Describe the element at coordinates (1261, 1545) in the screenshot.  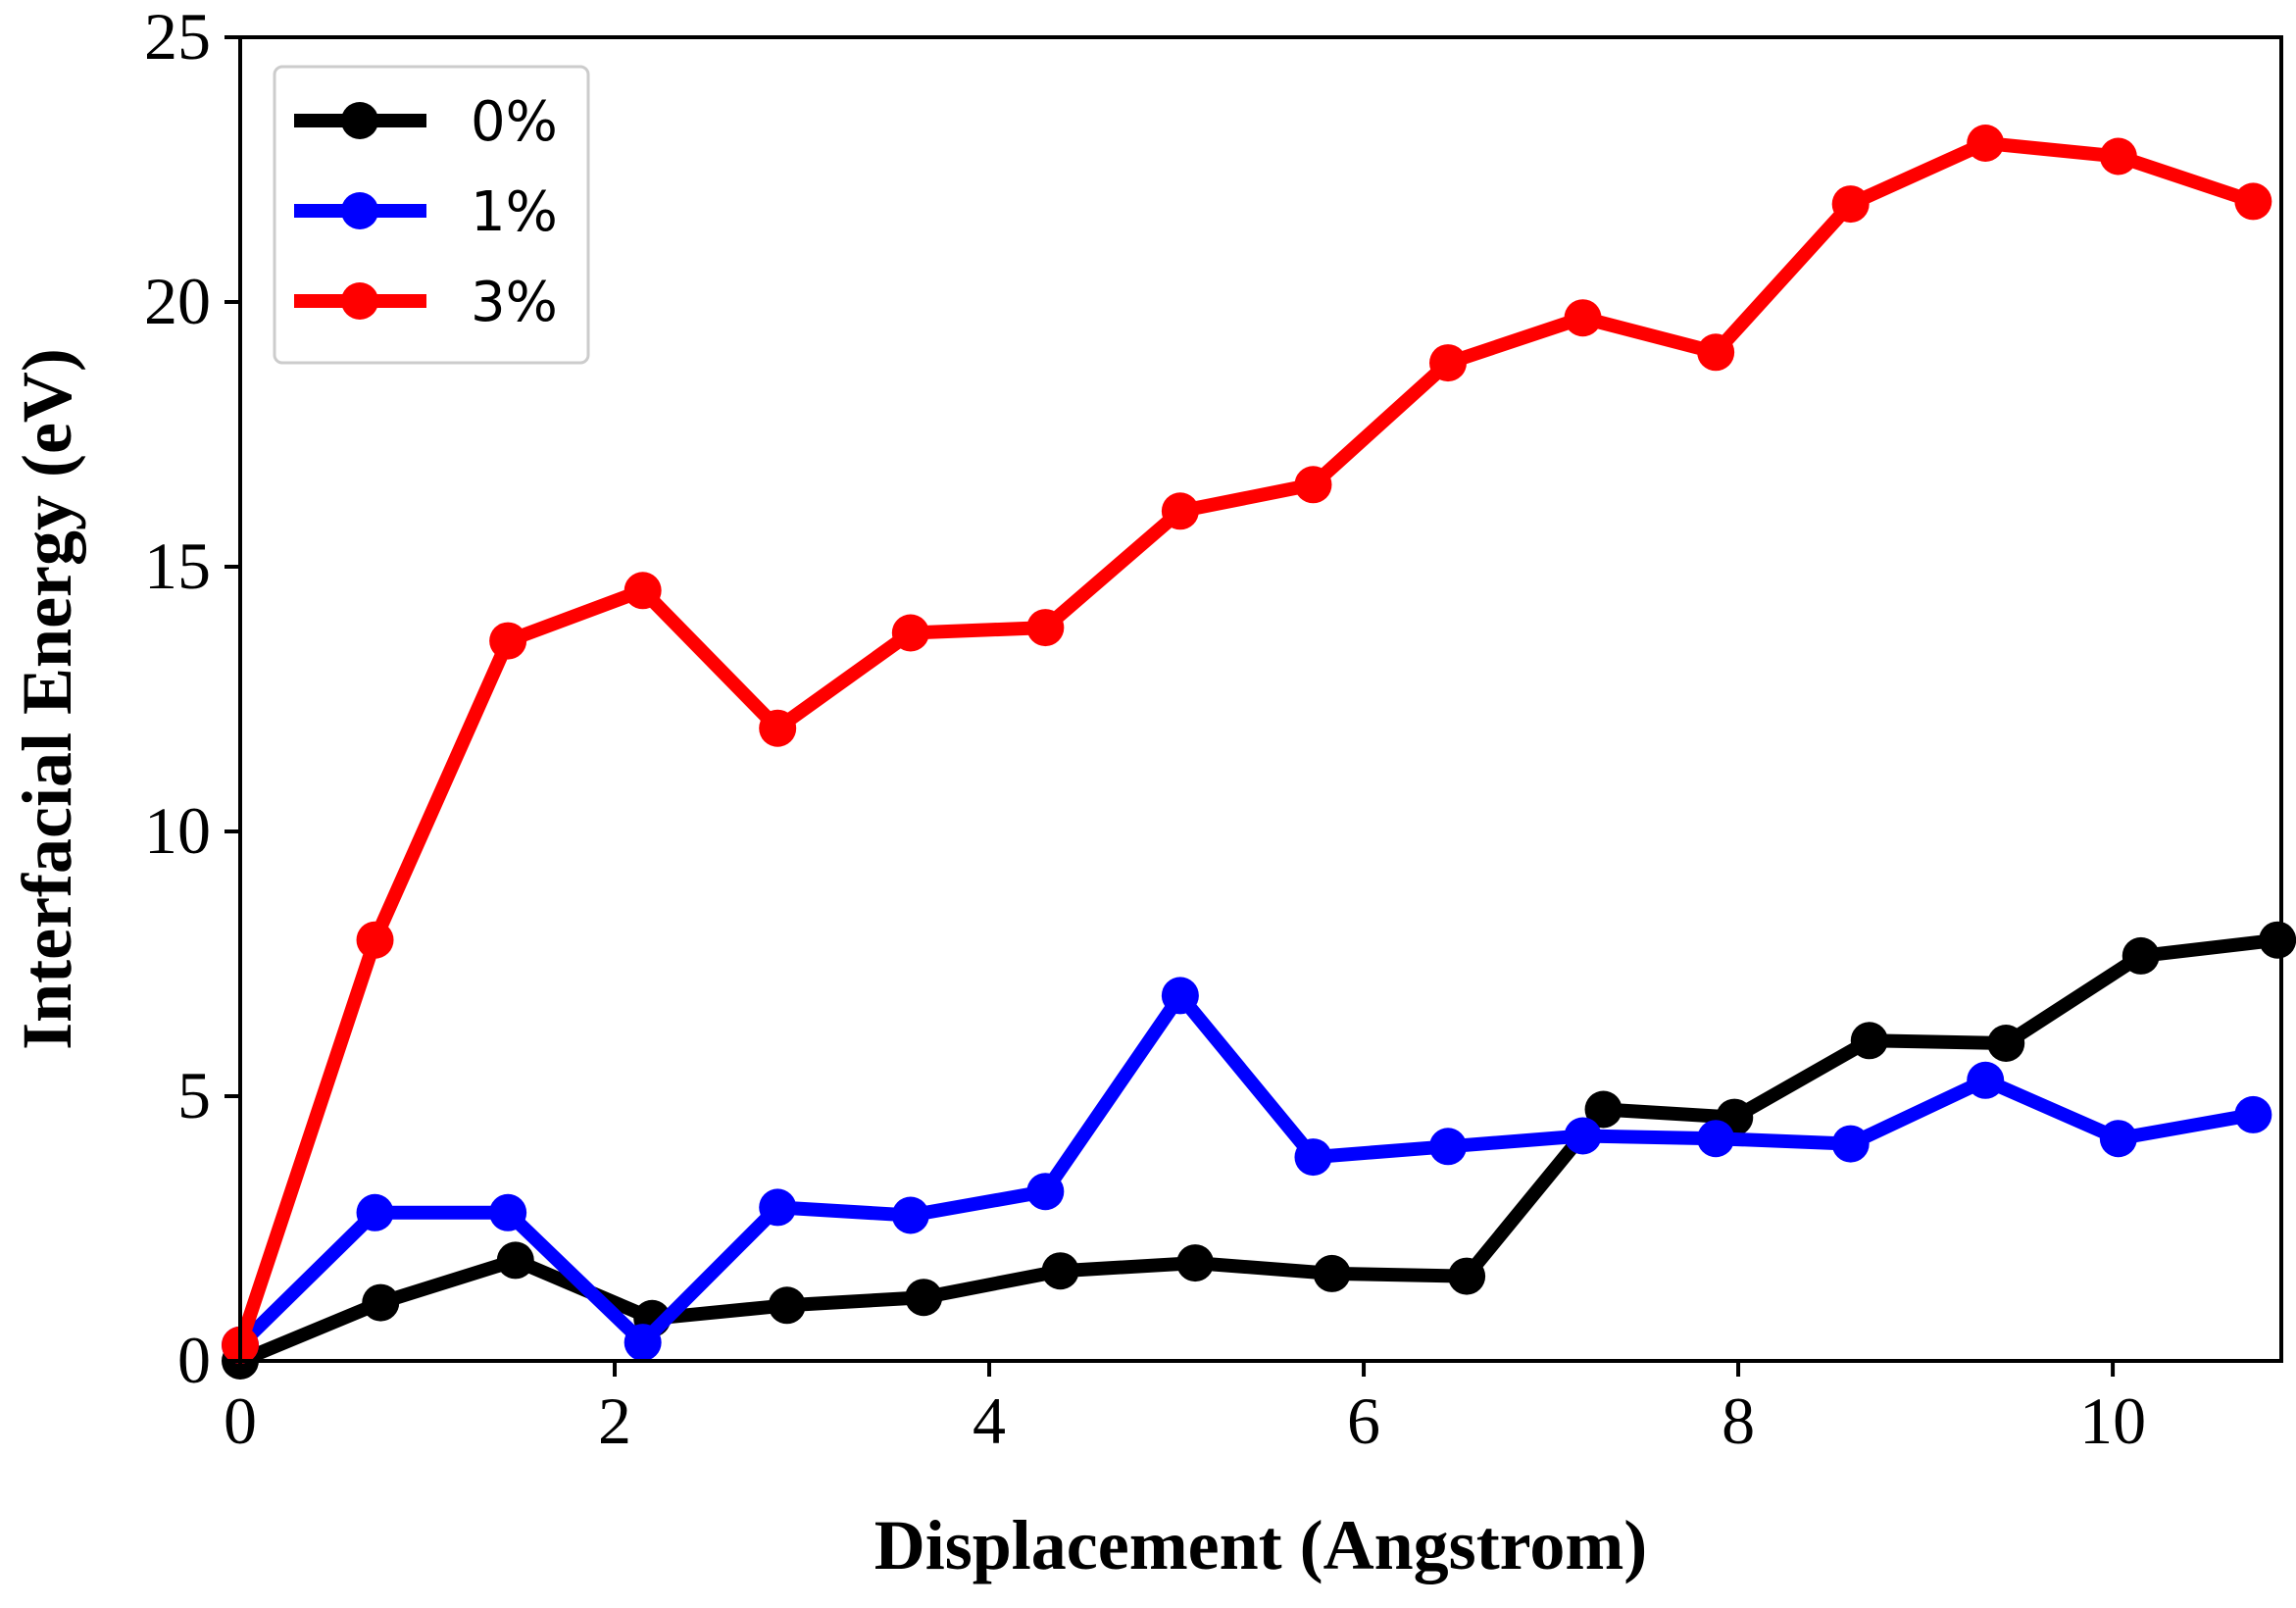
I see `x-axis-title: Displacement (Angstrom)` at that location.